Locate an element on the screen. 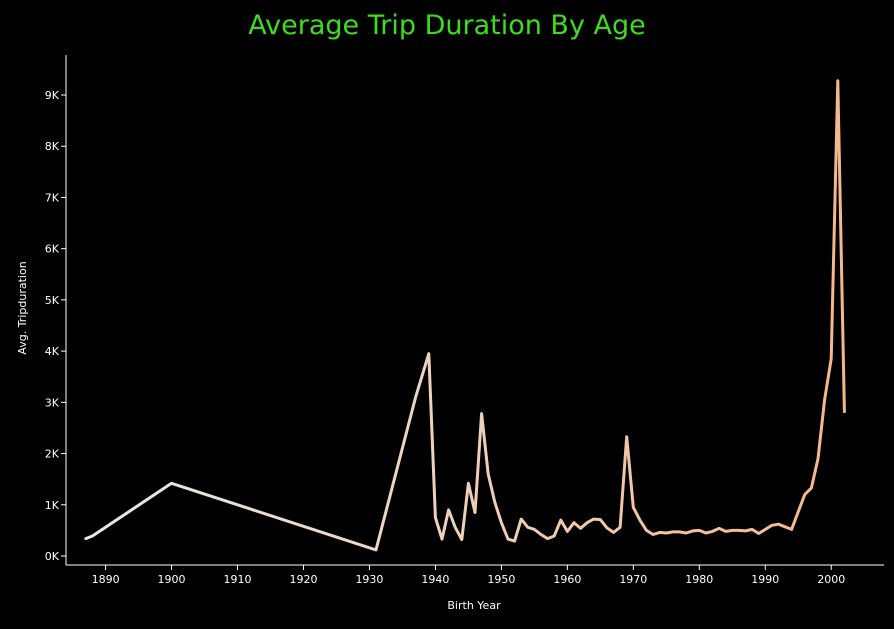 This screenshot has height=629, width=894. y-axis-ticks: 0K 1K 2K 3K 4K 5K 6K 7K 8K 9K is located at coordinates (55, 326).